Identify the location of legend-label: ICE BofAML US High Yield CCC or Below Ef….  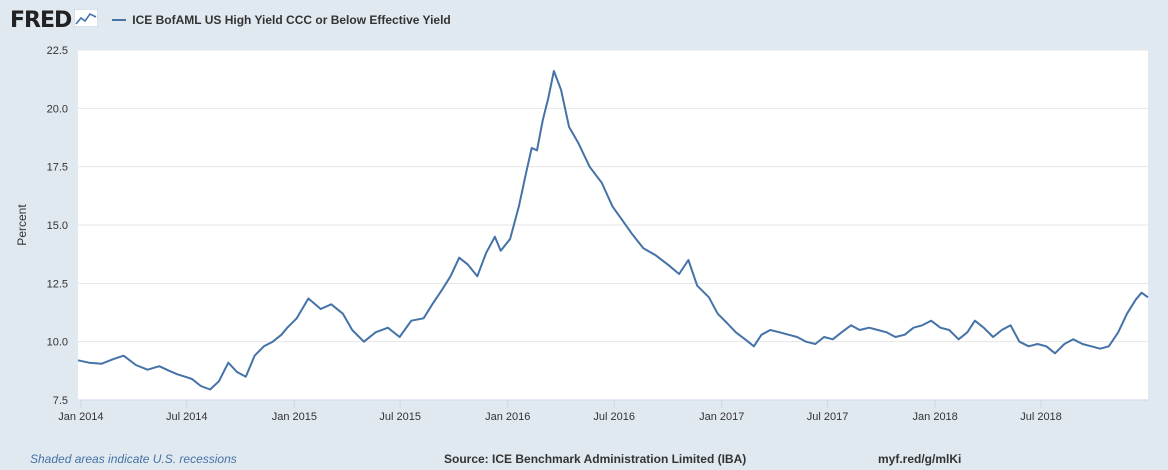
(291, 20).